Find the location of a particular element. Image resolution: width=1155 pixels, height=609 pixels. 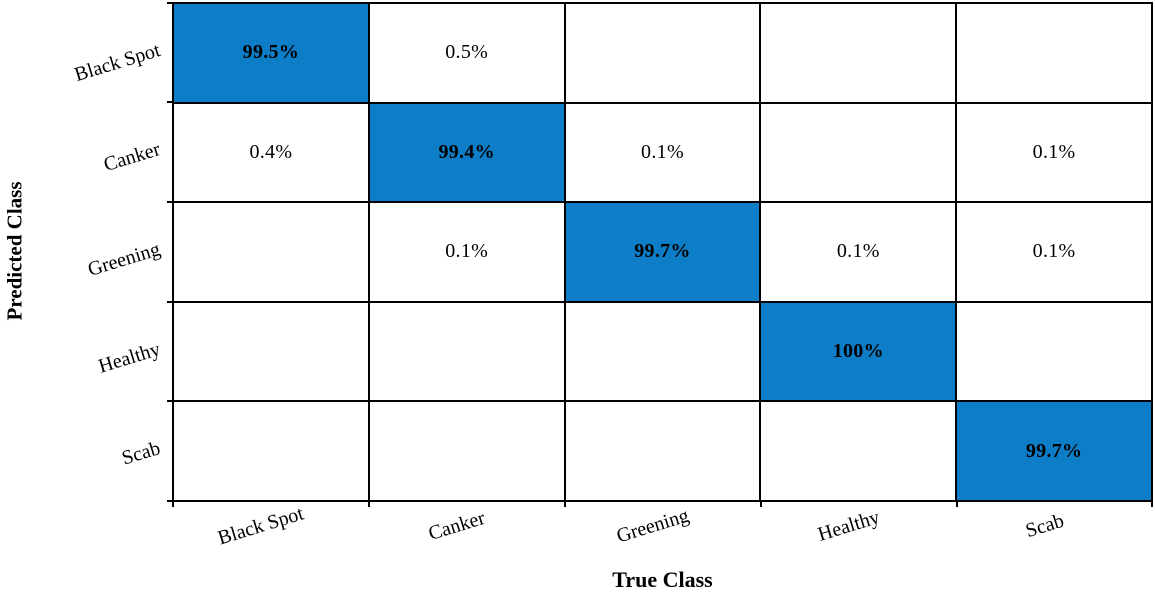

x-axis-title: True Class is located at coordinates (662, 579).